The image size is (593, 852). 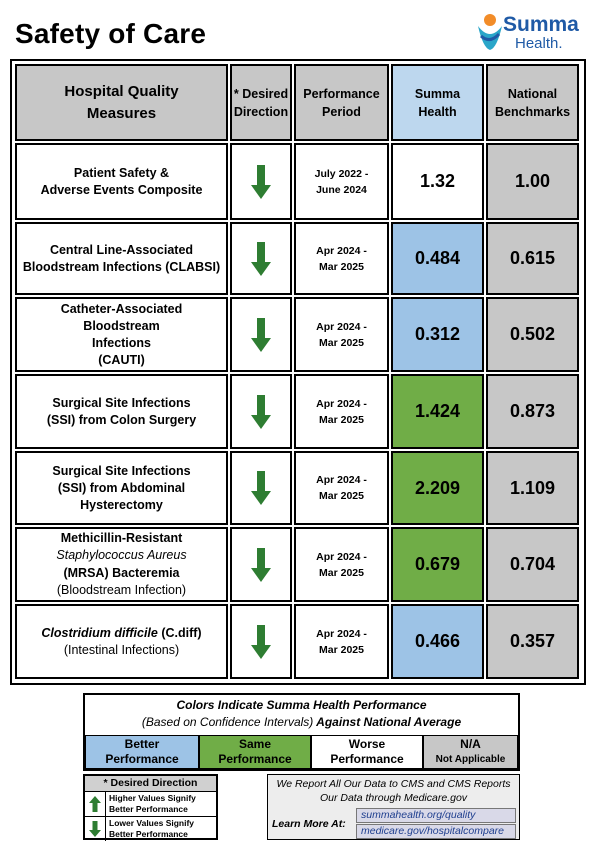 I want to click on national-value: 0.873, so click(x=532, y=411).